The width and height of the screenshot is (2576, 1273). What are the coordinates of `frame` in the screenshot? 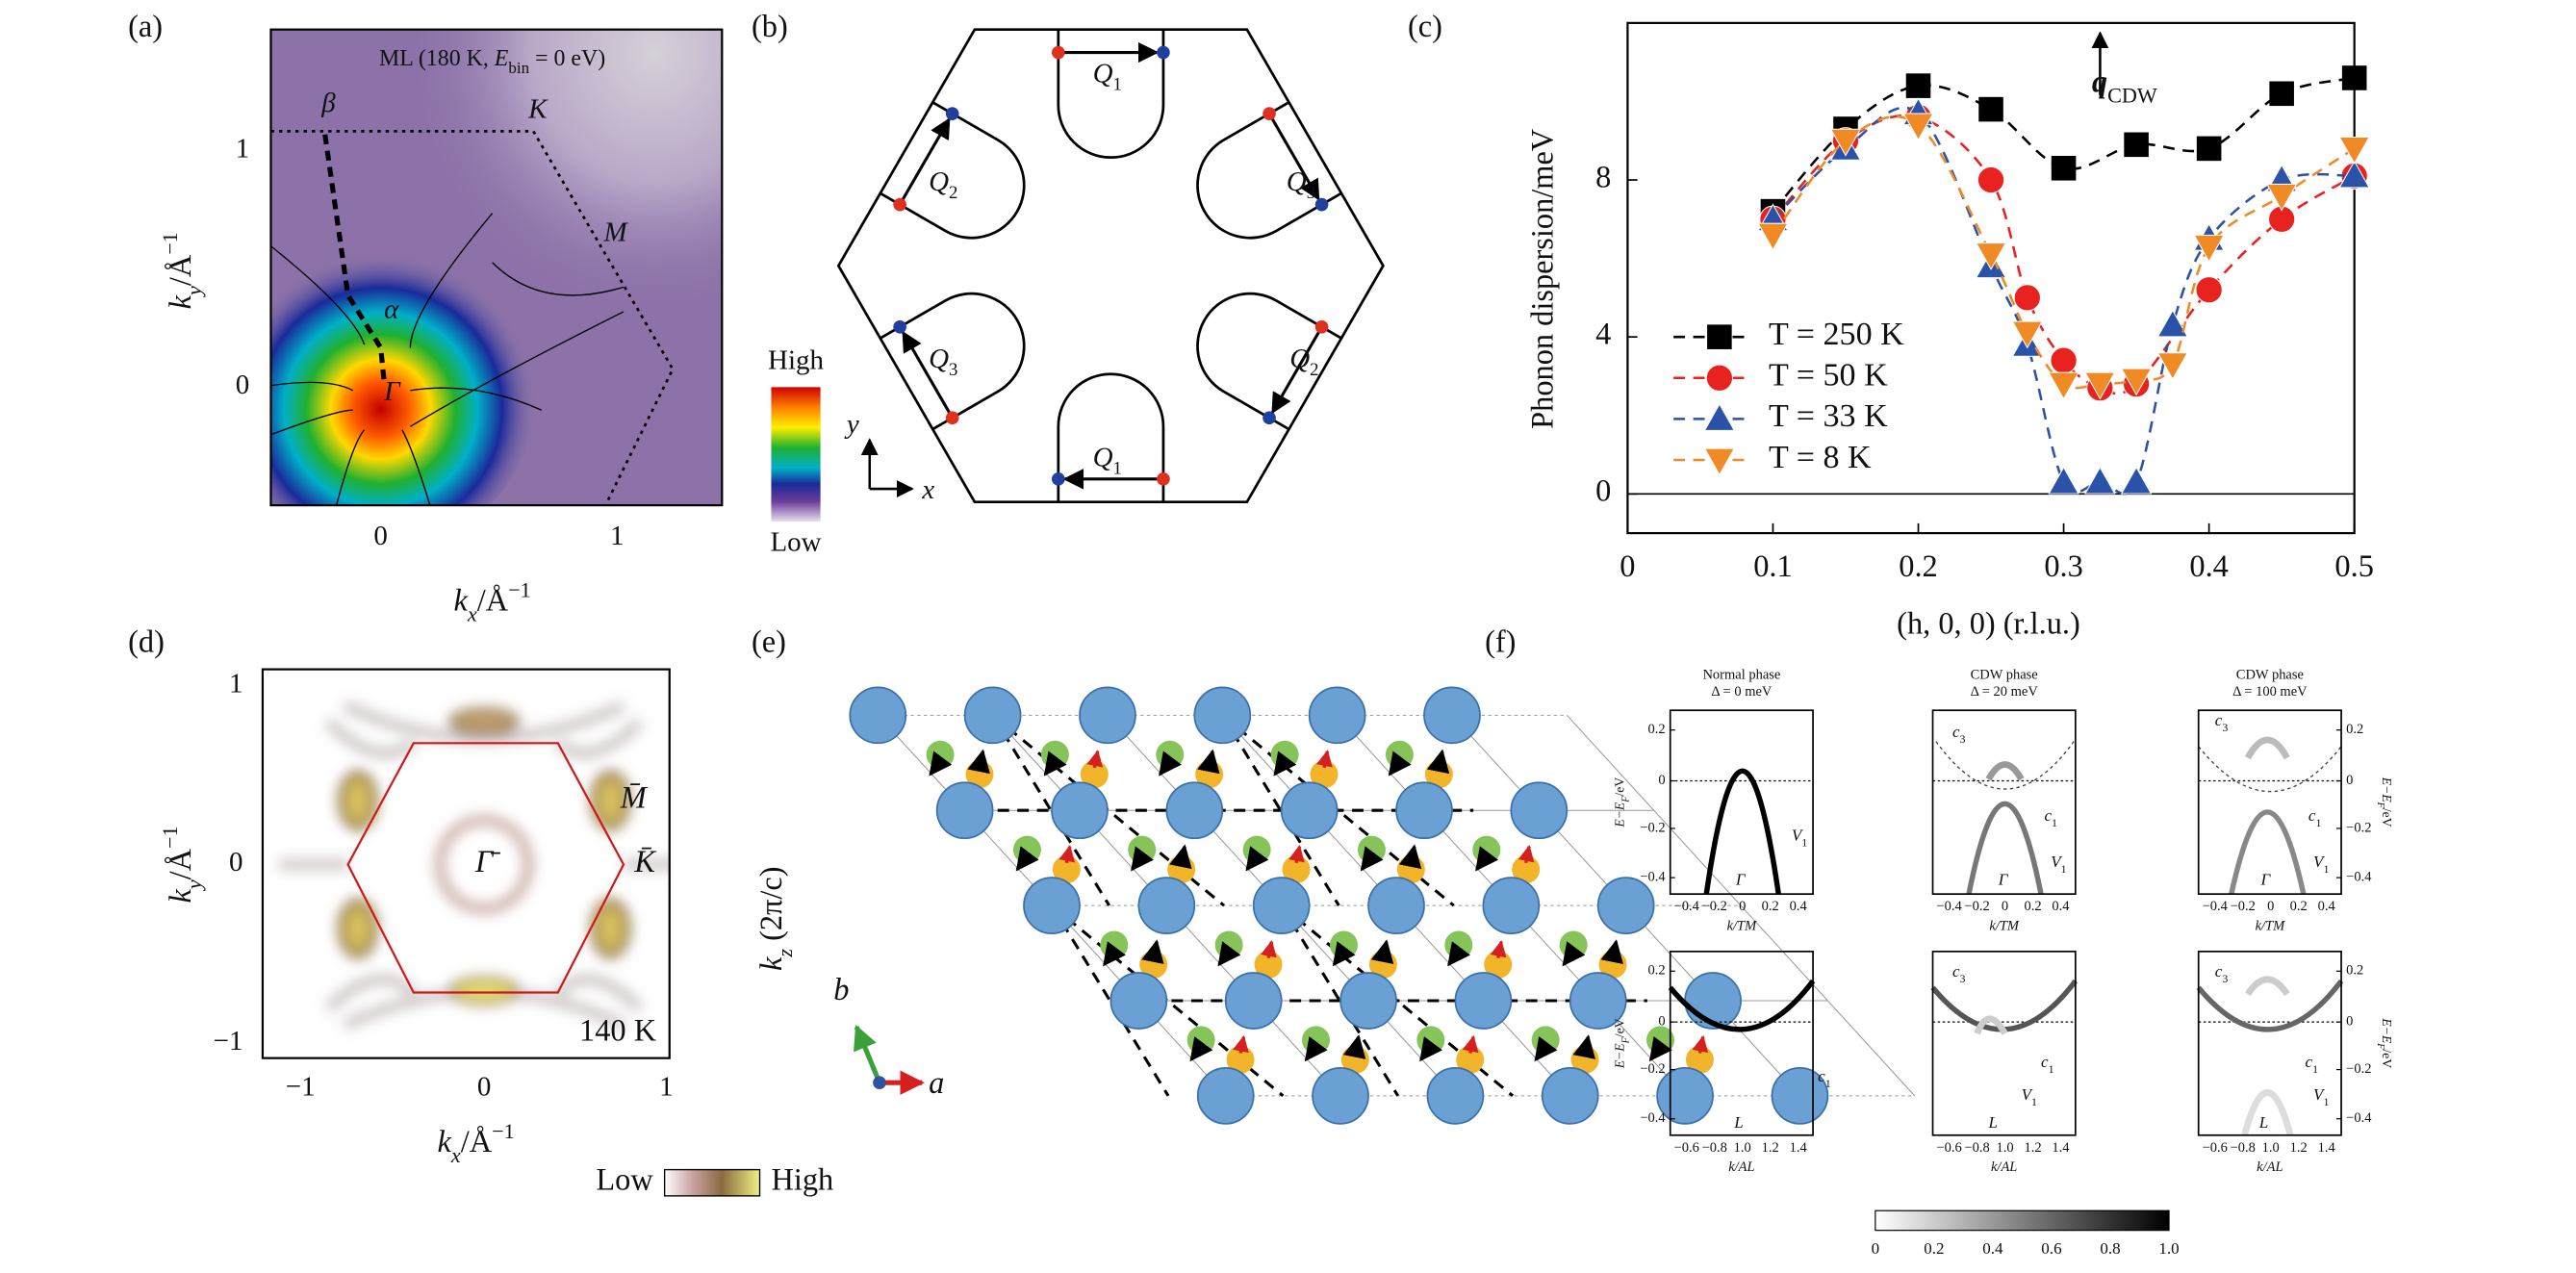 It's located at (466, 863).